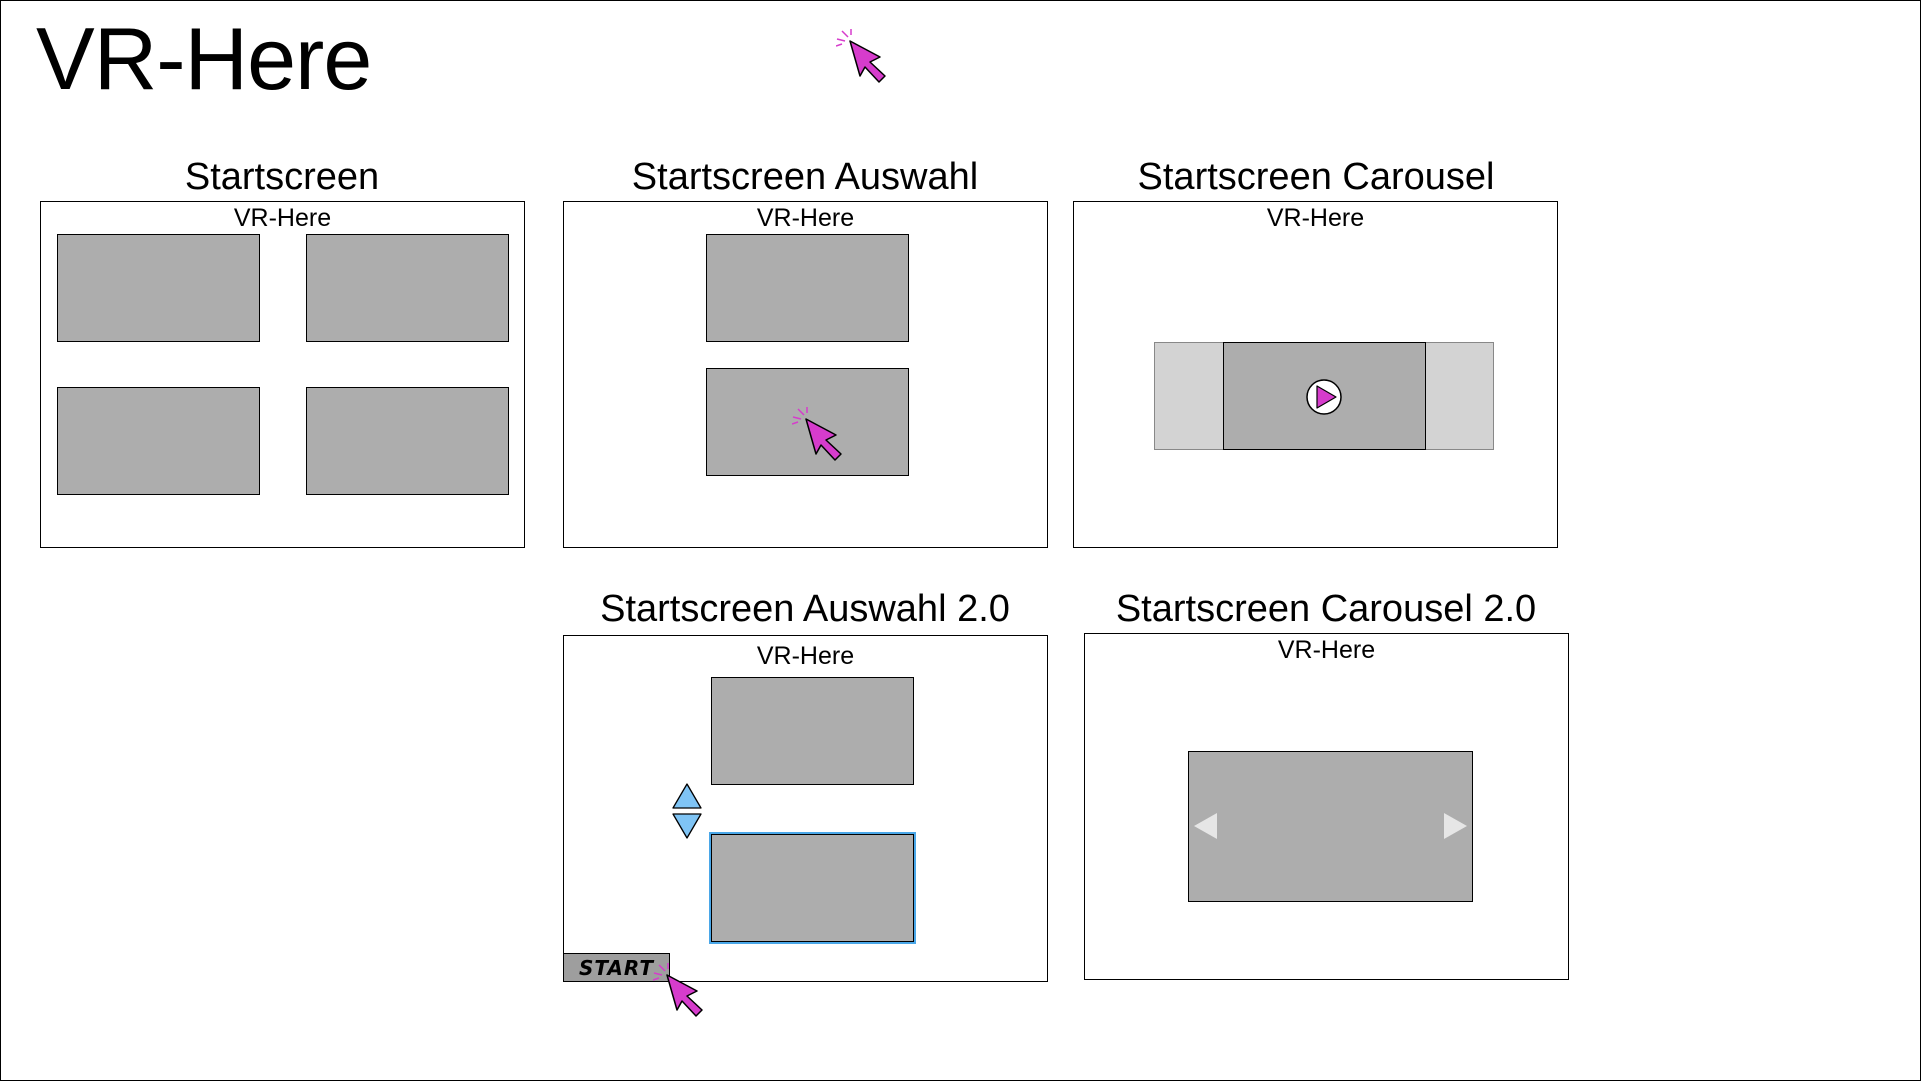  Describe the element at coordinates (805, 808) in the screenshot. I see `panel-startscreen-auswahl-2: VR-Here START` at that location.